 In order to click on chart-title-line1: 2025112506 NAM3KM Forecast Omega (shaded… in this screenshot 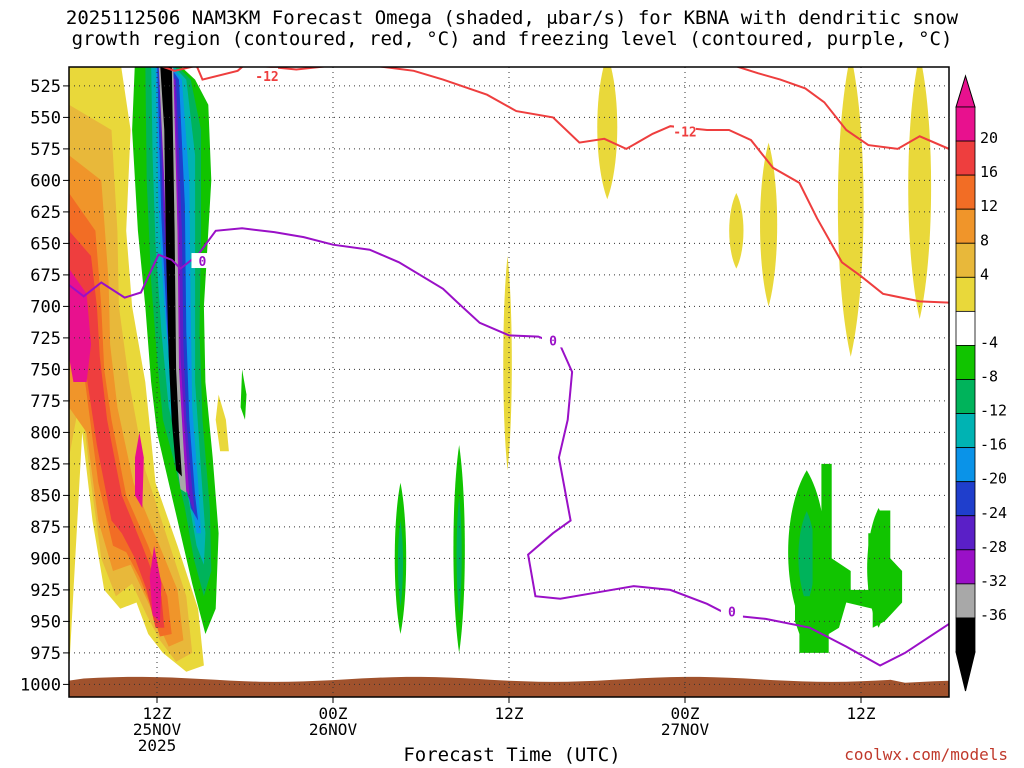, I will do `click(512, 18)`.